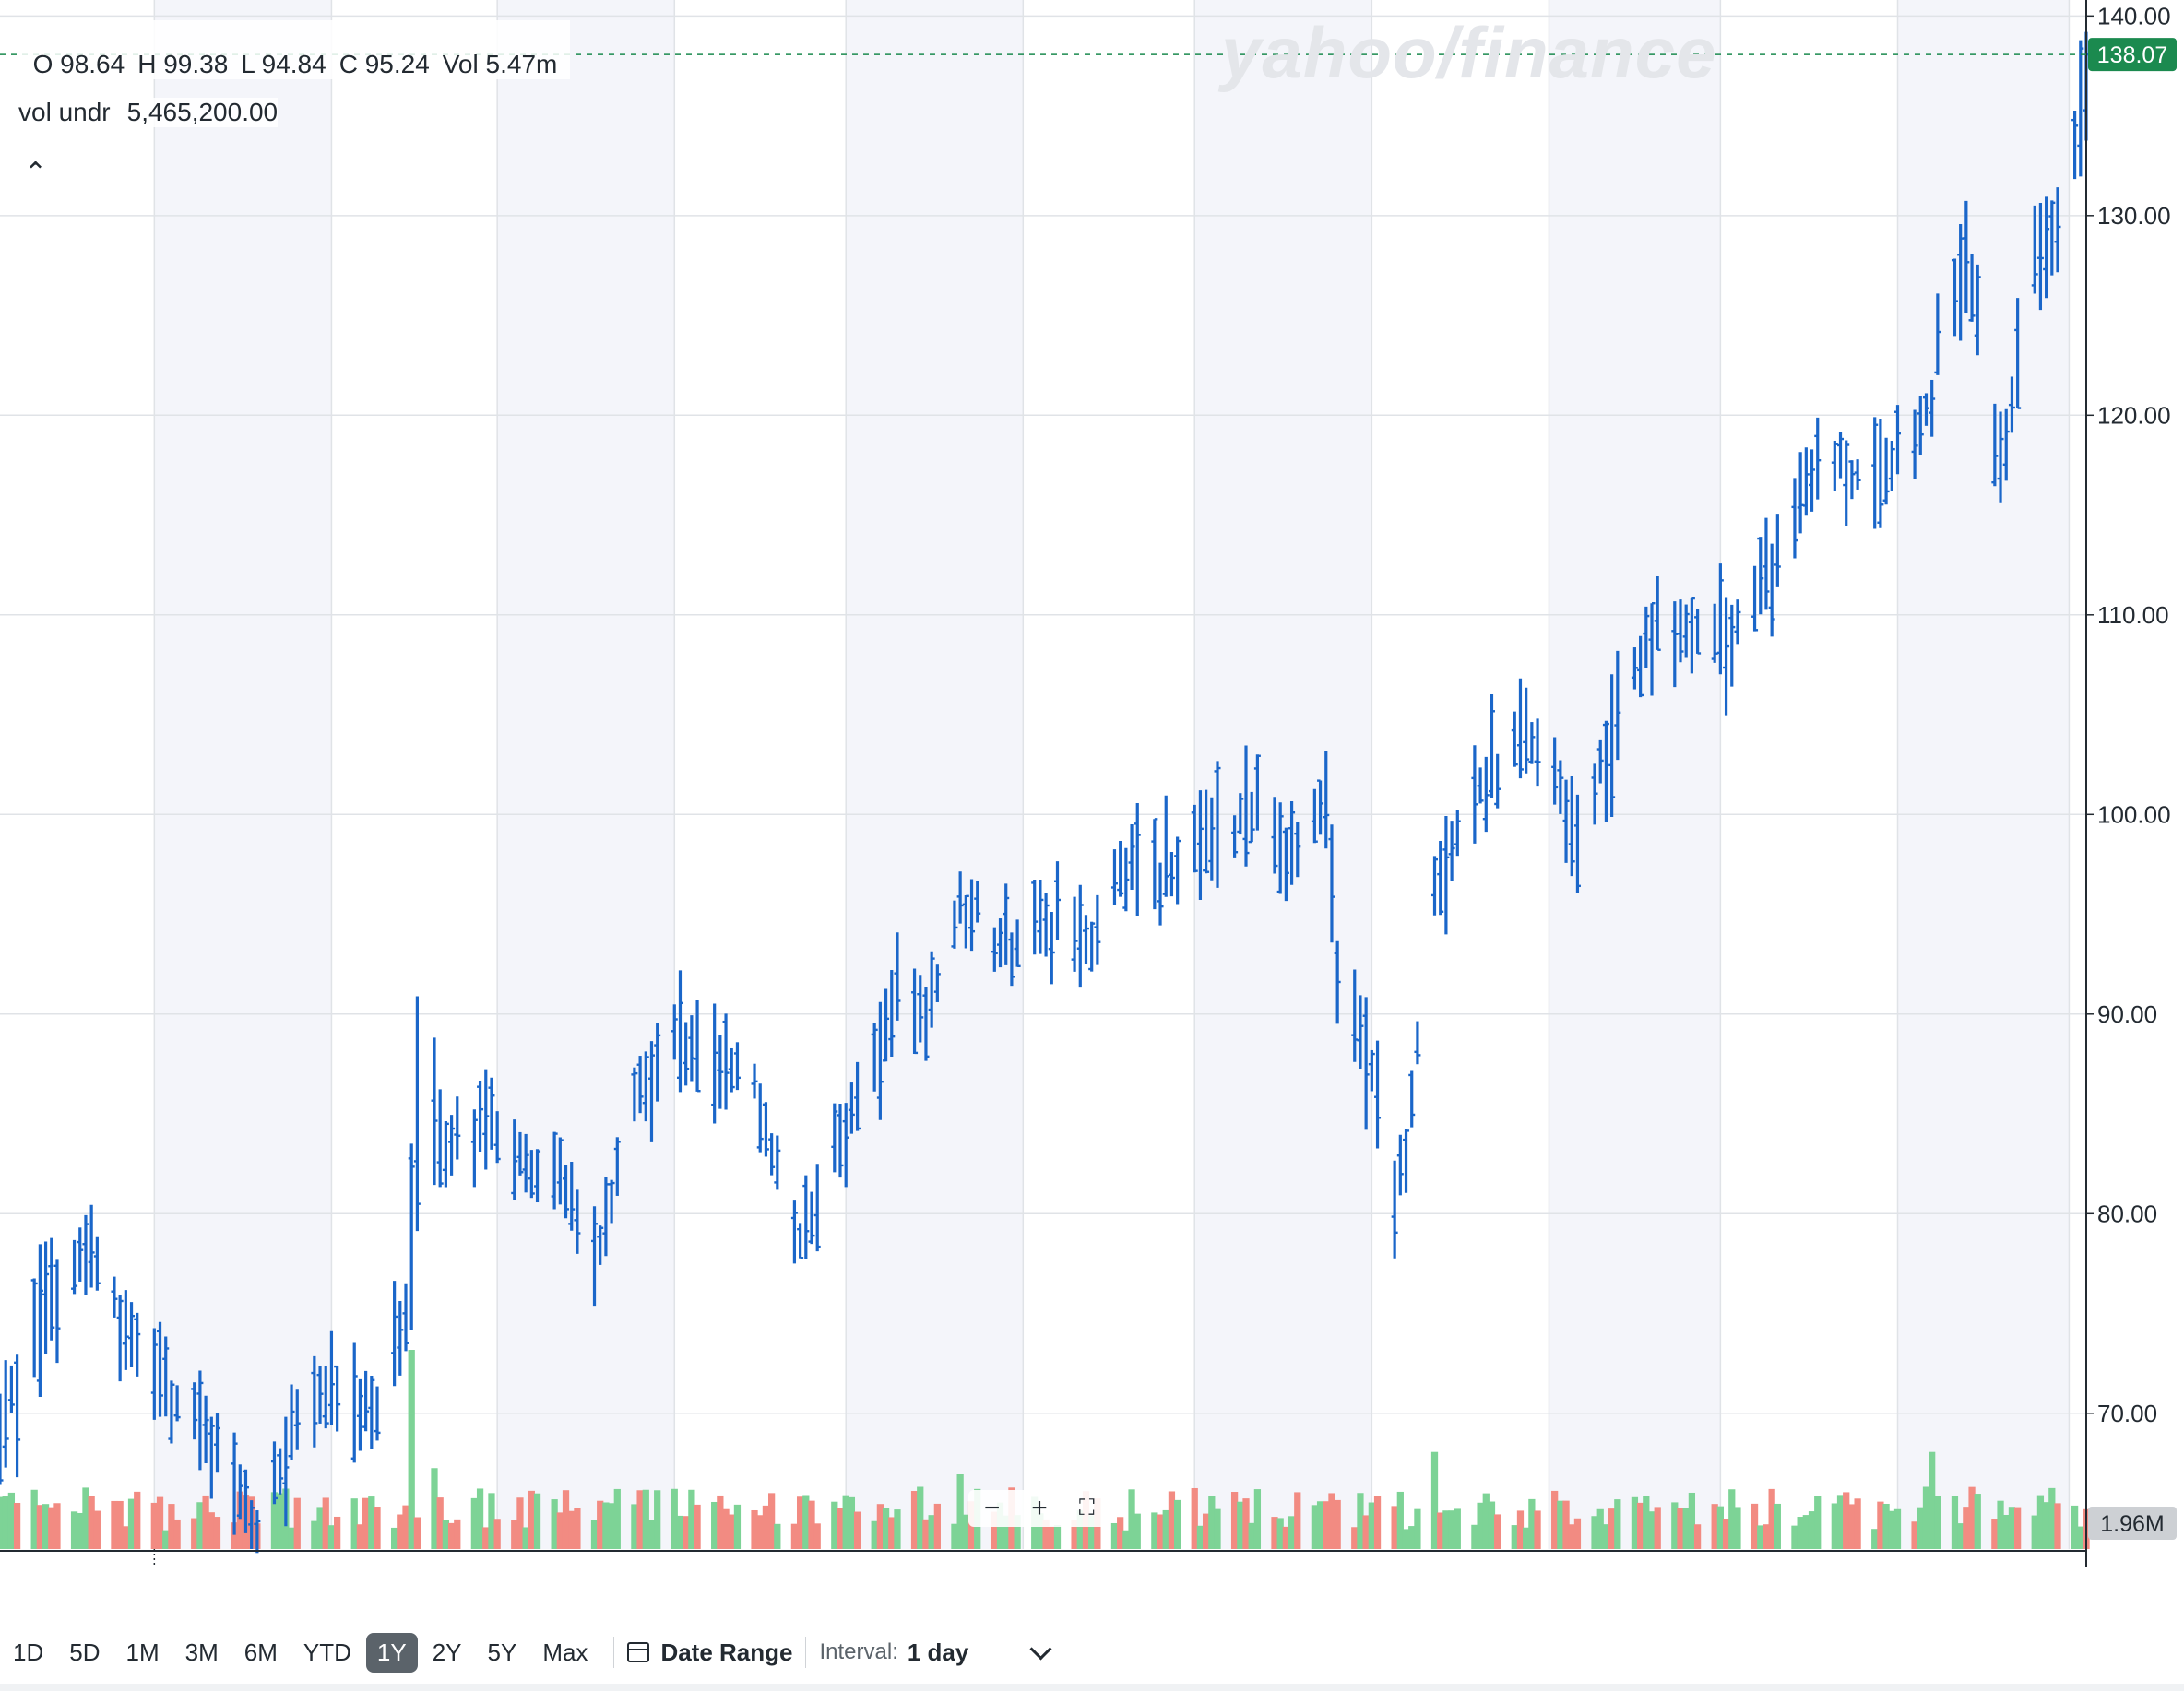 This screenshot has width=2184, height=1691. I want to click on range-button-max: Max, so click(565, 1652).